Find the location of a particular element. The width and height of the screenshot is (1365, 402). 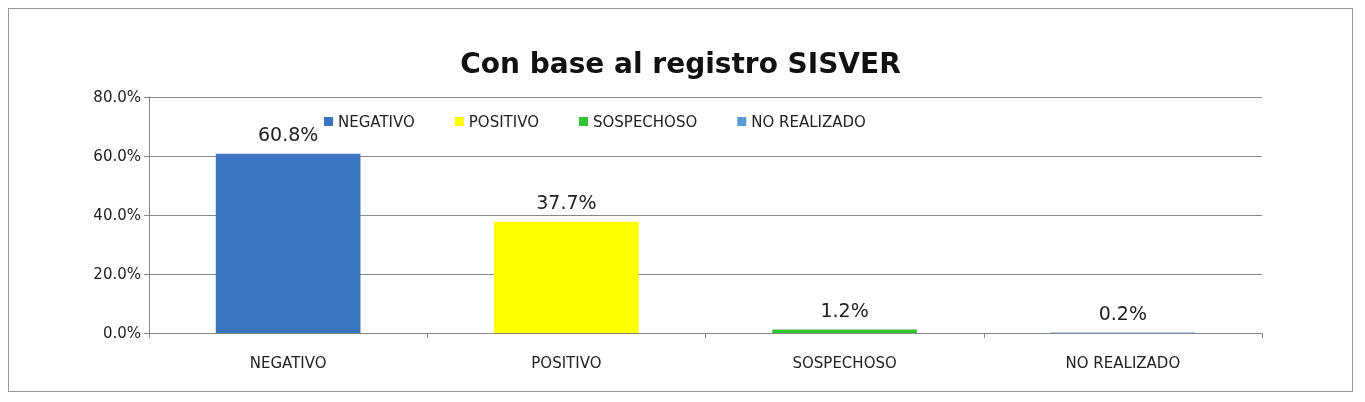

legend-label: POSITIVO is located at coordinates (504, 121).